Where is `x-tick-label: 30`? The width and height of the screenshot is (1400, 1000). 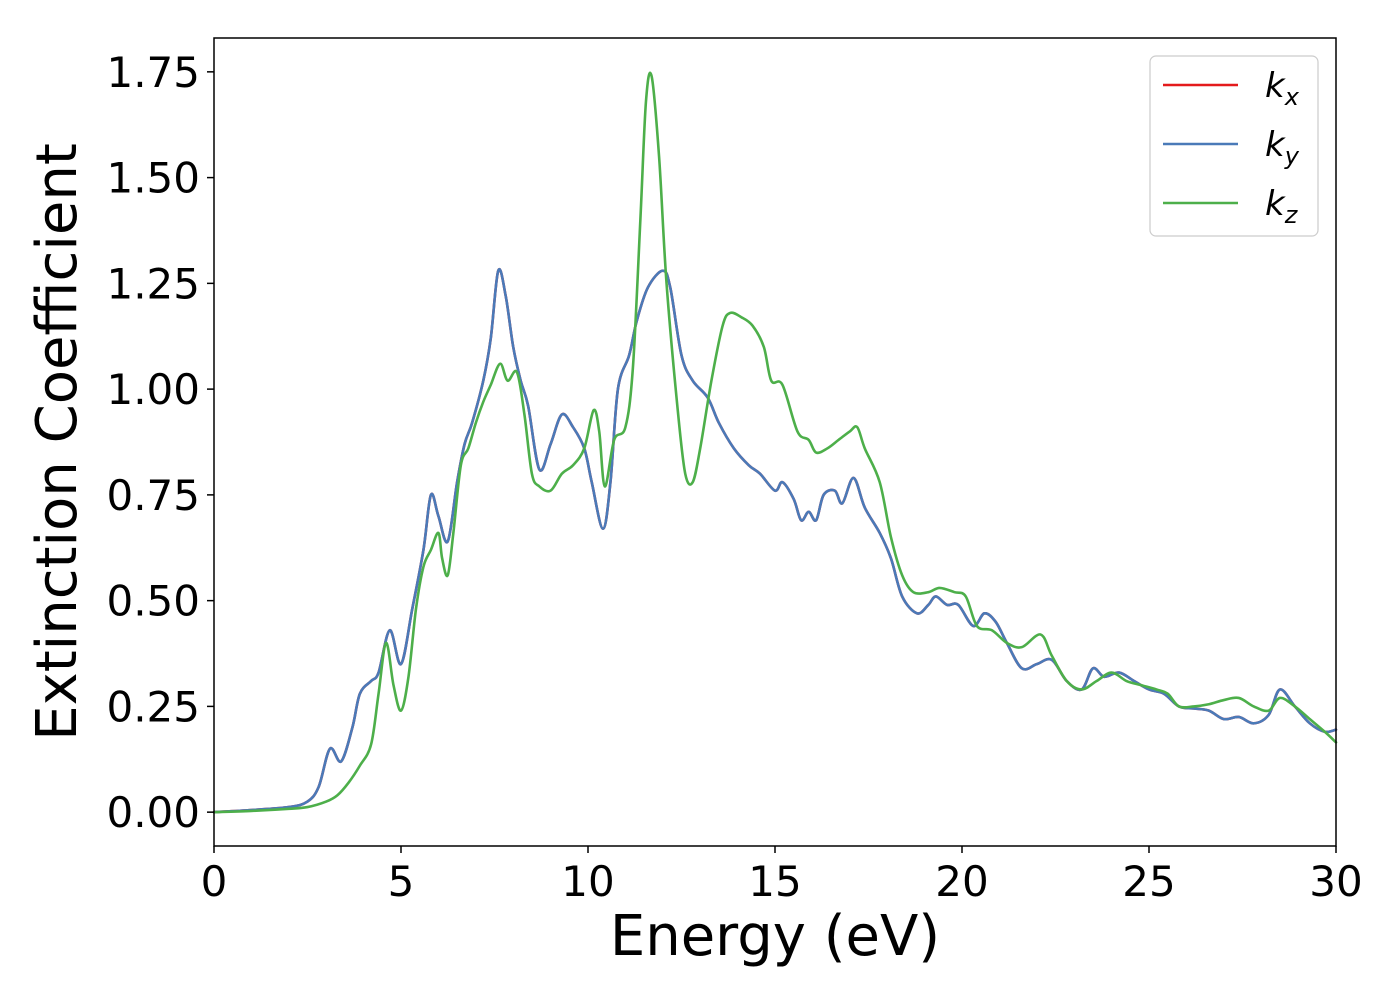
x-tick-label: 30 is located at coordinates (1335, 881).